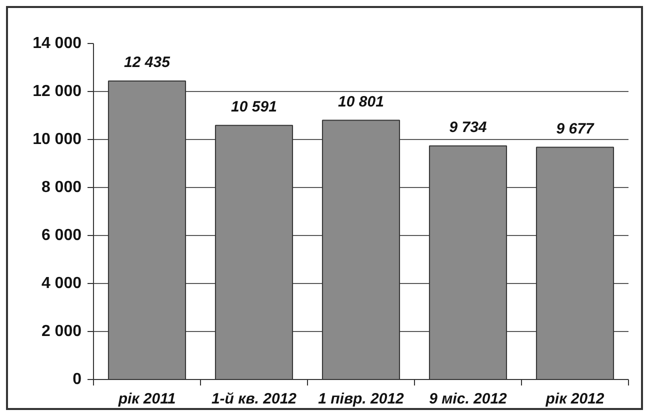  I want to click on data-label: 12 435, so click(147, 63).